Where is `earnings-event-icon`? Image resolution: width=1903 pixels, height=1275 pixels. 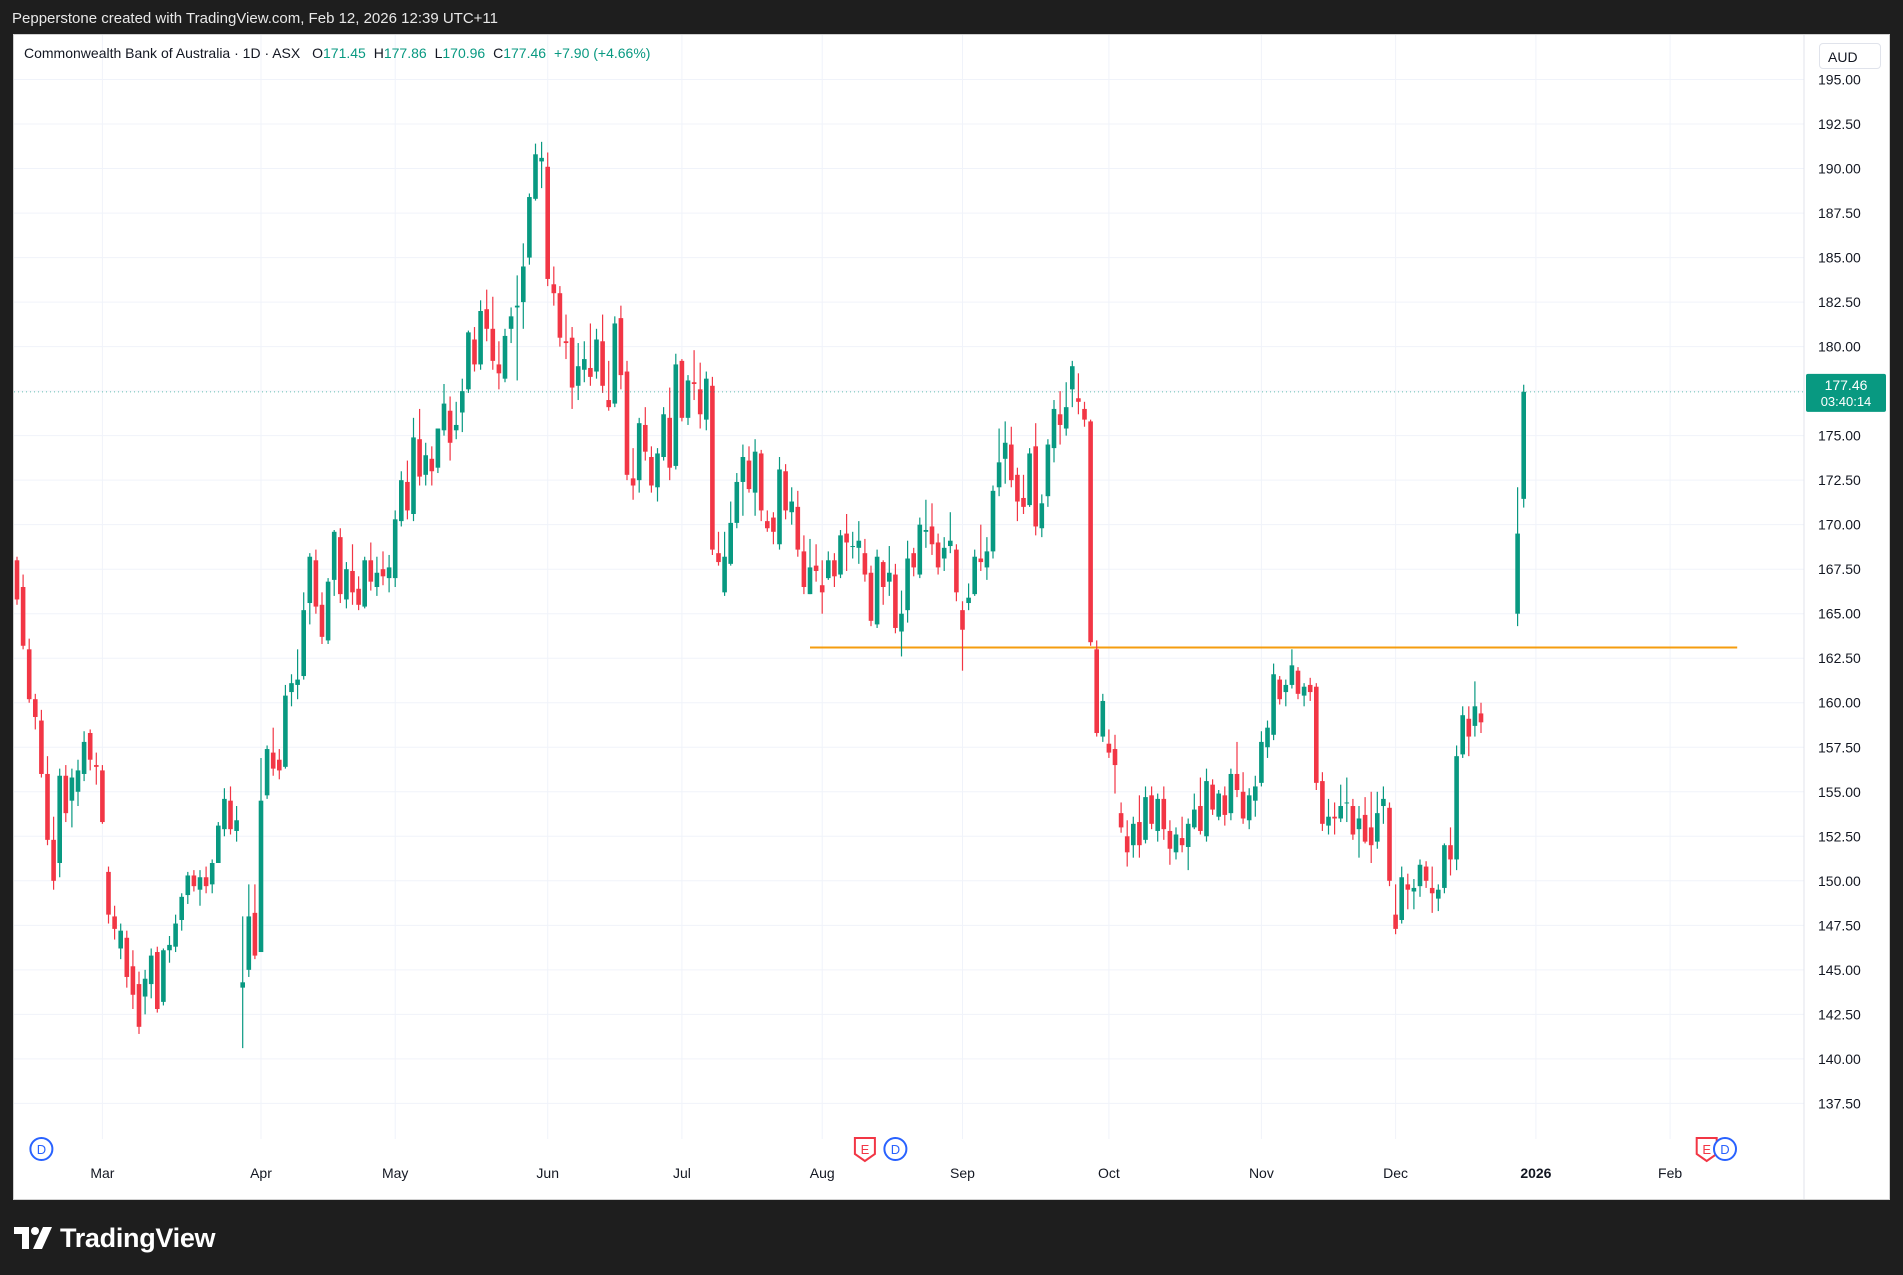
earnings-event-icon is located at coordinates (1706, 1150).